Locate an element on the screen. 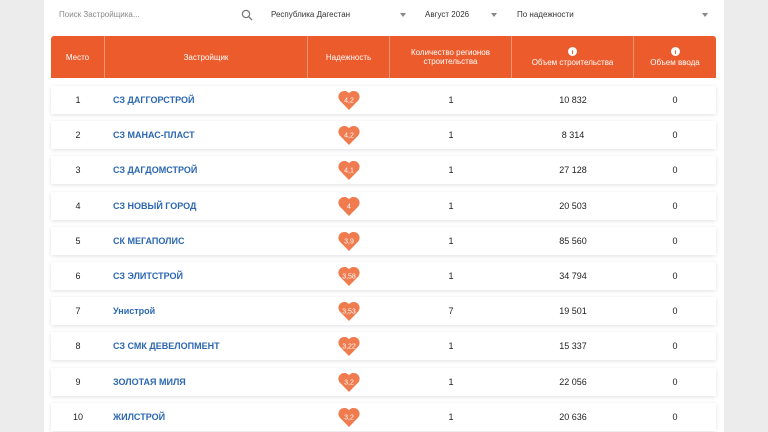  developer-name: СЗ МАНАС-ПЛАСТ is located at coordinates (154, 135).